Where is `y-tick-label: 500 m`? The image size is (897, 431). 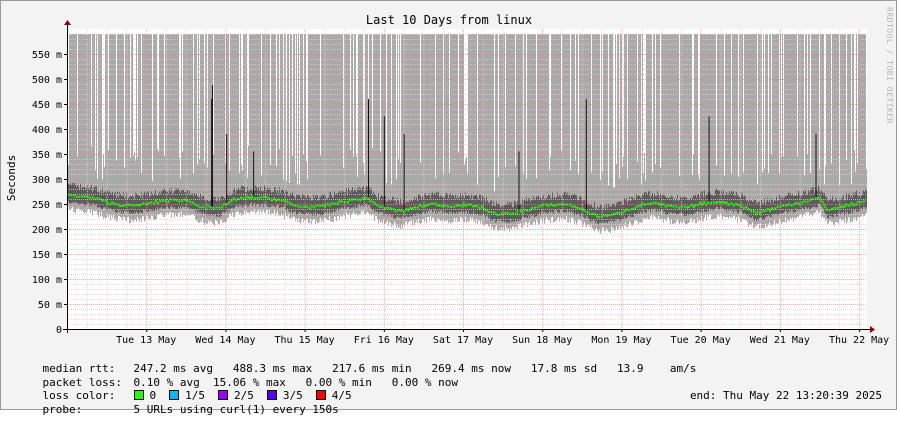
y-tick-label: 500 m is located at coordinates (47, 80).